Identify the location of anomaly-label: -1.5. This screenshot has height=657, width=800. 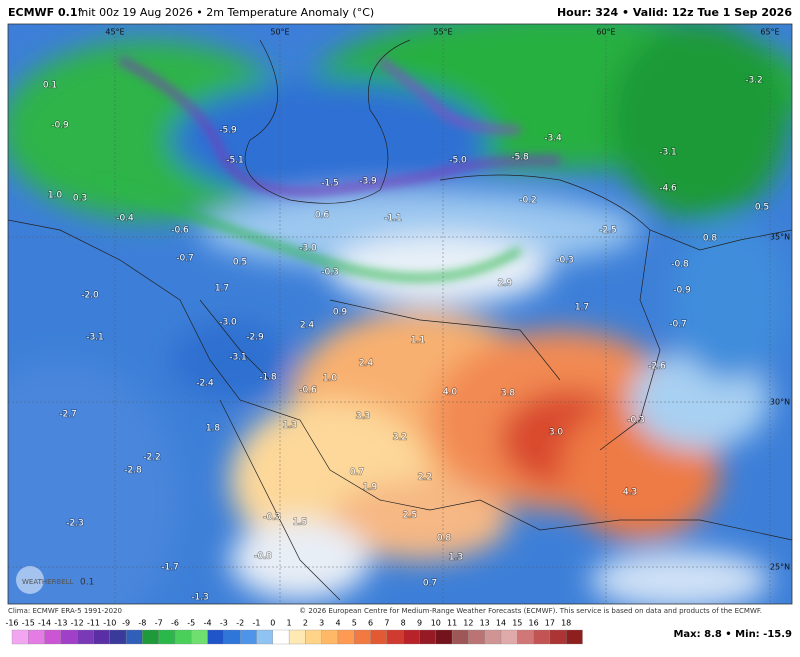
(330, 184).